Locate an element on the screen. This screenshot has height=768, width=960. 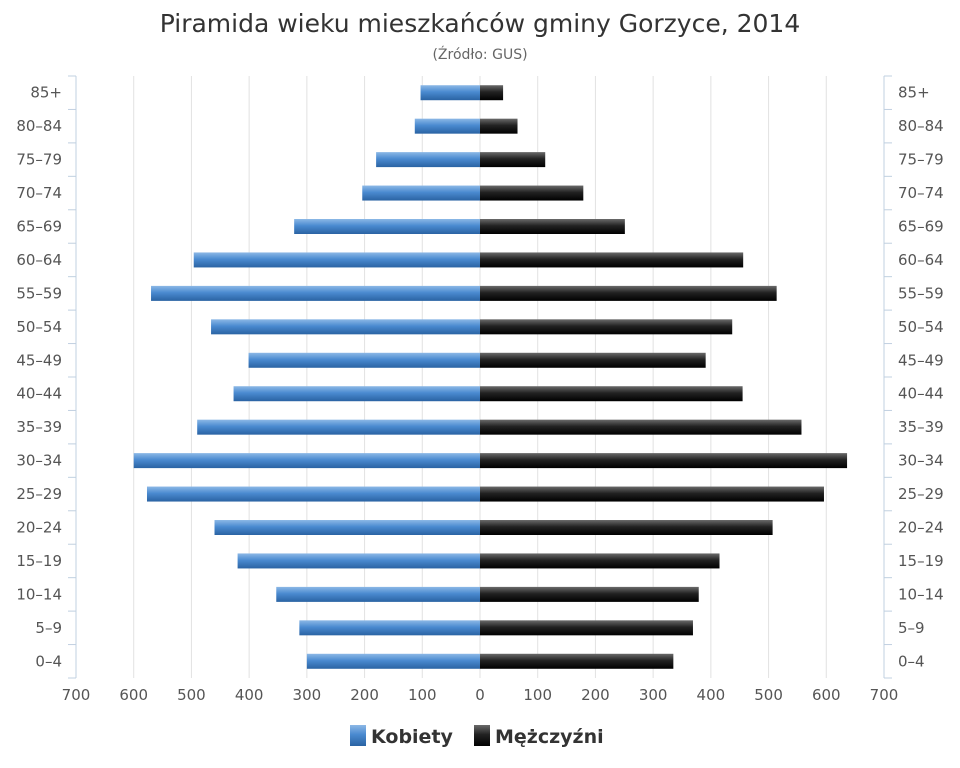
category-label-left: 30–34 is located at coordinates (39, 461).